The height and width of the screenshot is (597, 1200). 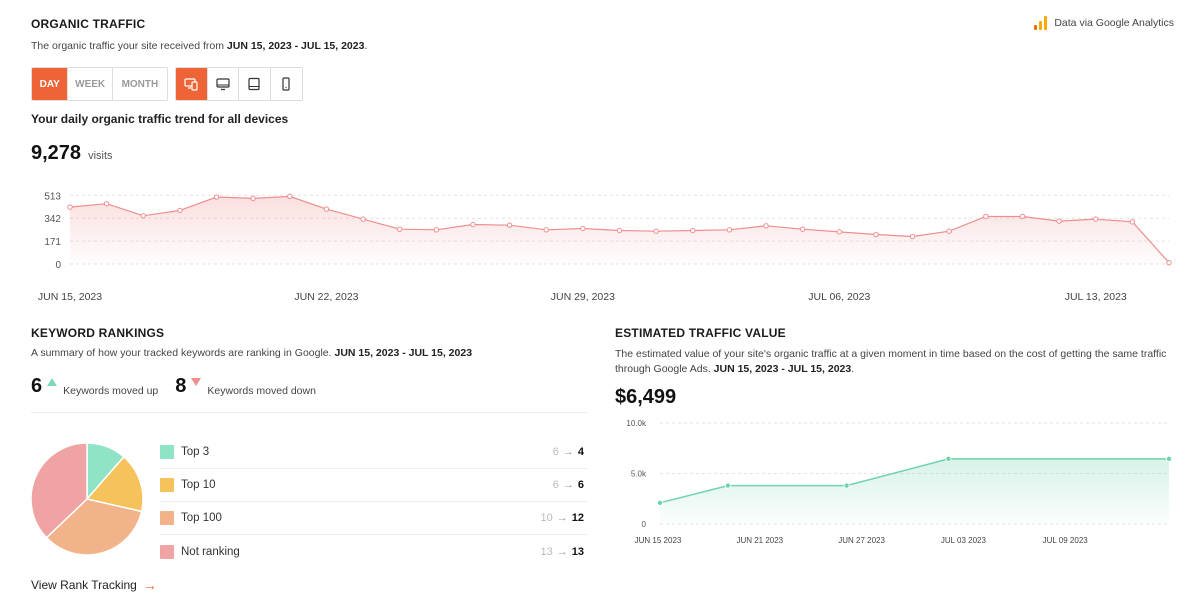 I want to click on x-tick-label: JUN 22, 2023, so click(x=326, y=297).